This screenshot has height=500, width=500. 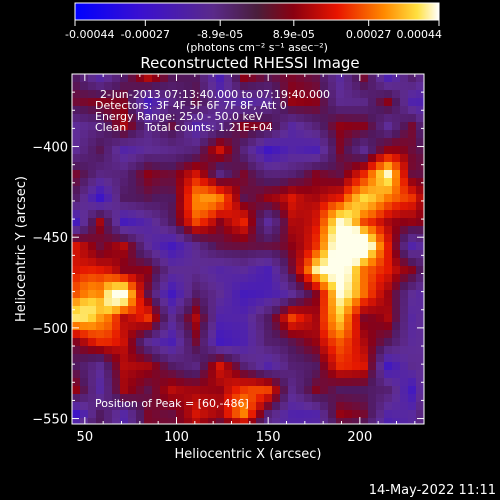 What do you see at coordinates (249, 63) in the screenshot?
I see `chart-title: Reconstructed RHESSI Image` at bounding box center [249, 63].